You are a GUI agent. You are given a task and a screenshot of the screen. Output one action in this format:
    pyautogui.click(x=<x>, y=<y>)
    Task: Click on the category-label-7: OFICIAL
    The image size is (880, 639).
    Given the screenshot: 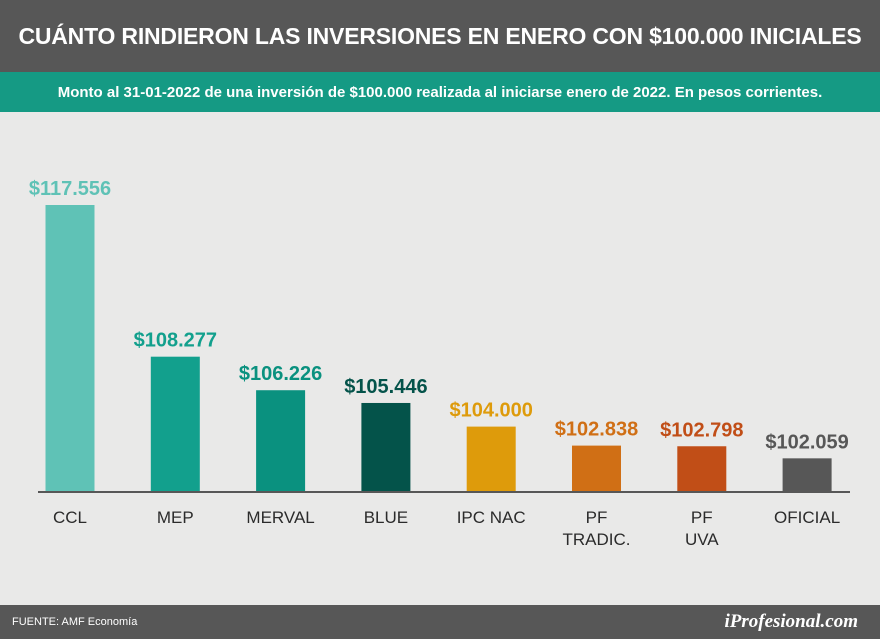 What is the action you would take?
    pyautogui.click(x=807, y=517)
    